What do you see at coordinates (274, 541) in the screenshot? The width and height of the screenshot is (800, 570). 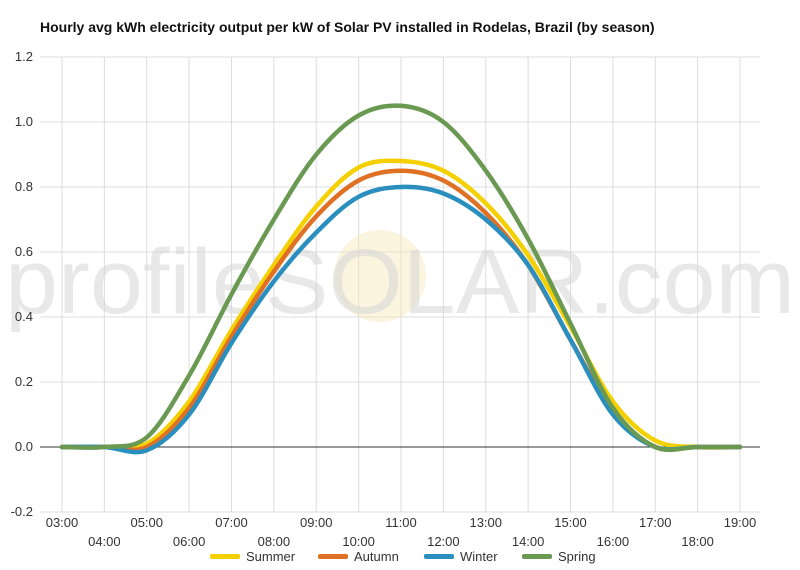 I see `x-tick-label: 08:00` at bounding box center [274, 541].